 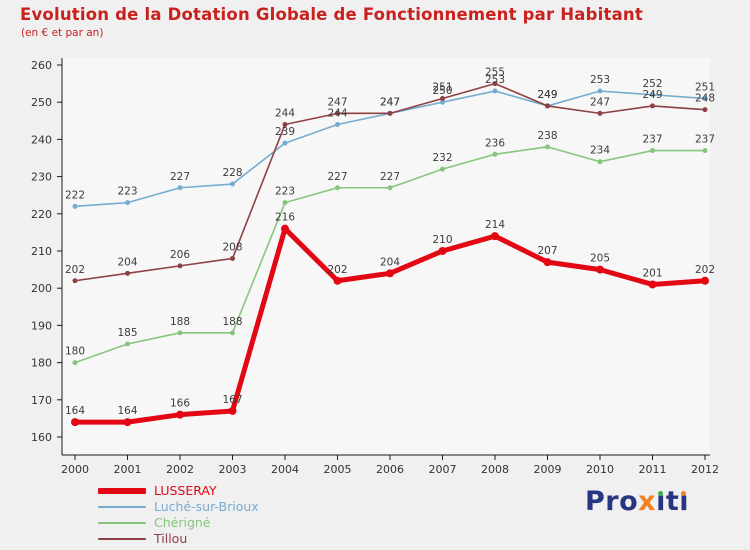 I want to click on x-tick-label: 2002, so click(x=180, y=469).